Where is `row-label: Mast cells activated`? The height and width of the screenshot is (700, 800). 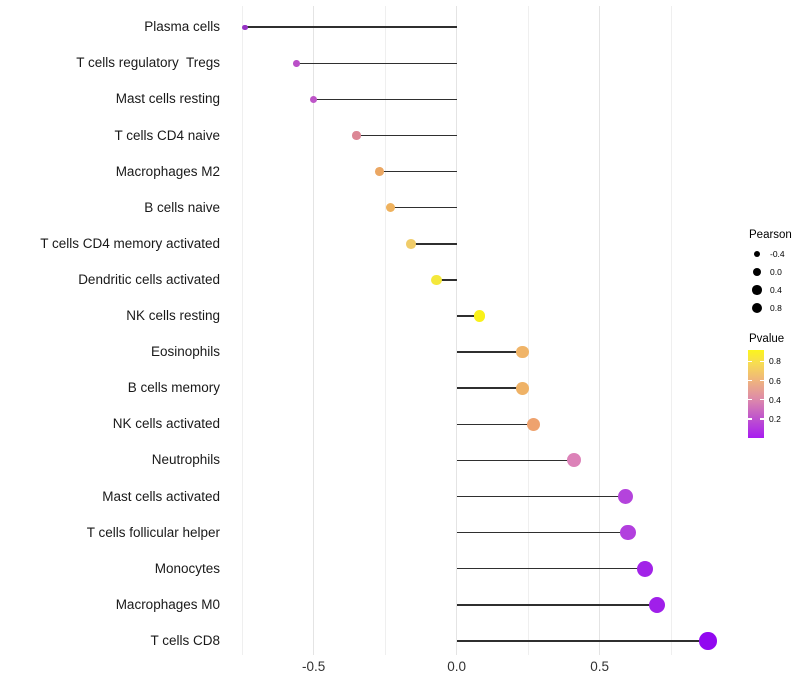 row-label: Mast cells activated is located at coordinates (161, 496).